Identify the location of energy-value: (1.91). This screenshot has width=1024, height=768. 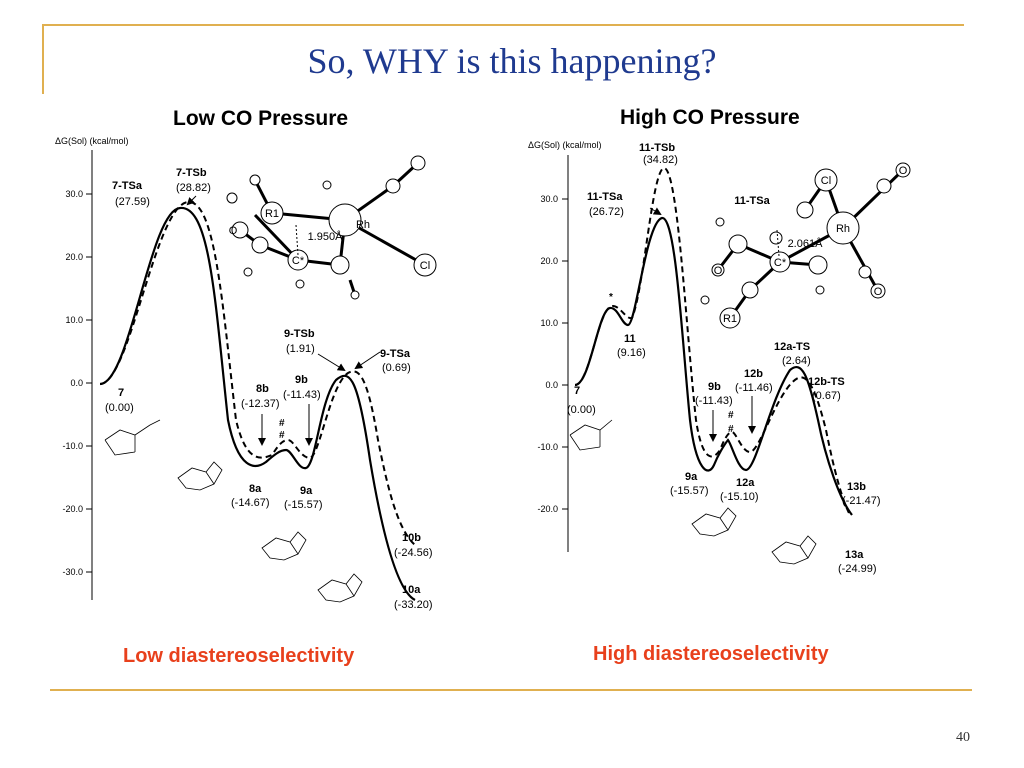
(300, 349).